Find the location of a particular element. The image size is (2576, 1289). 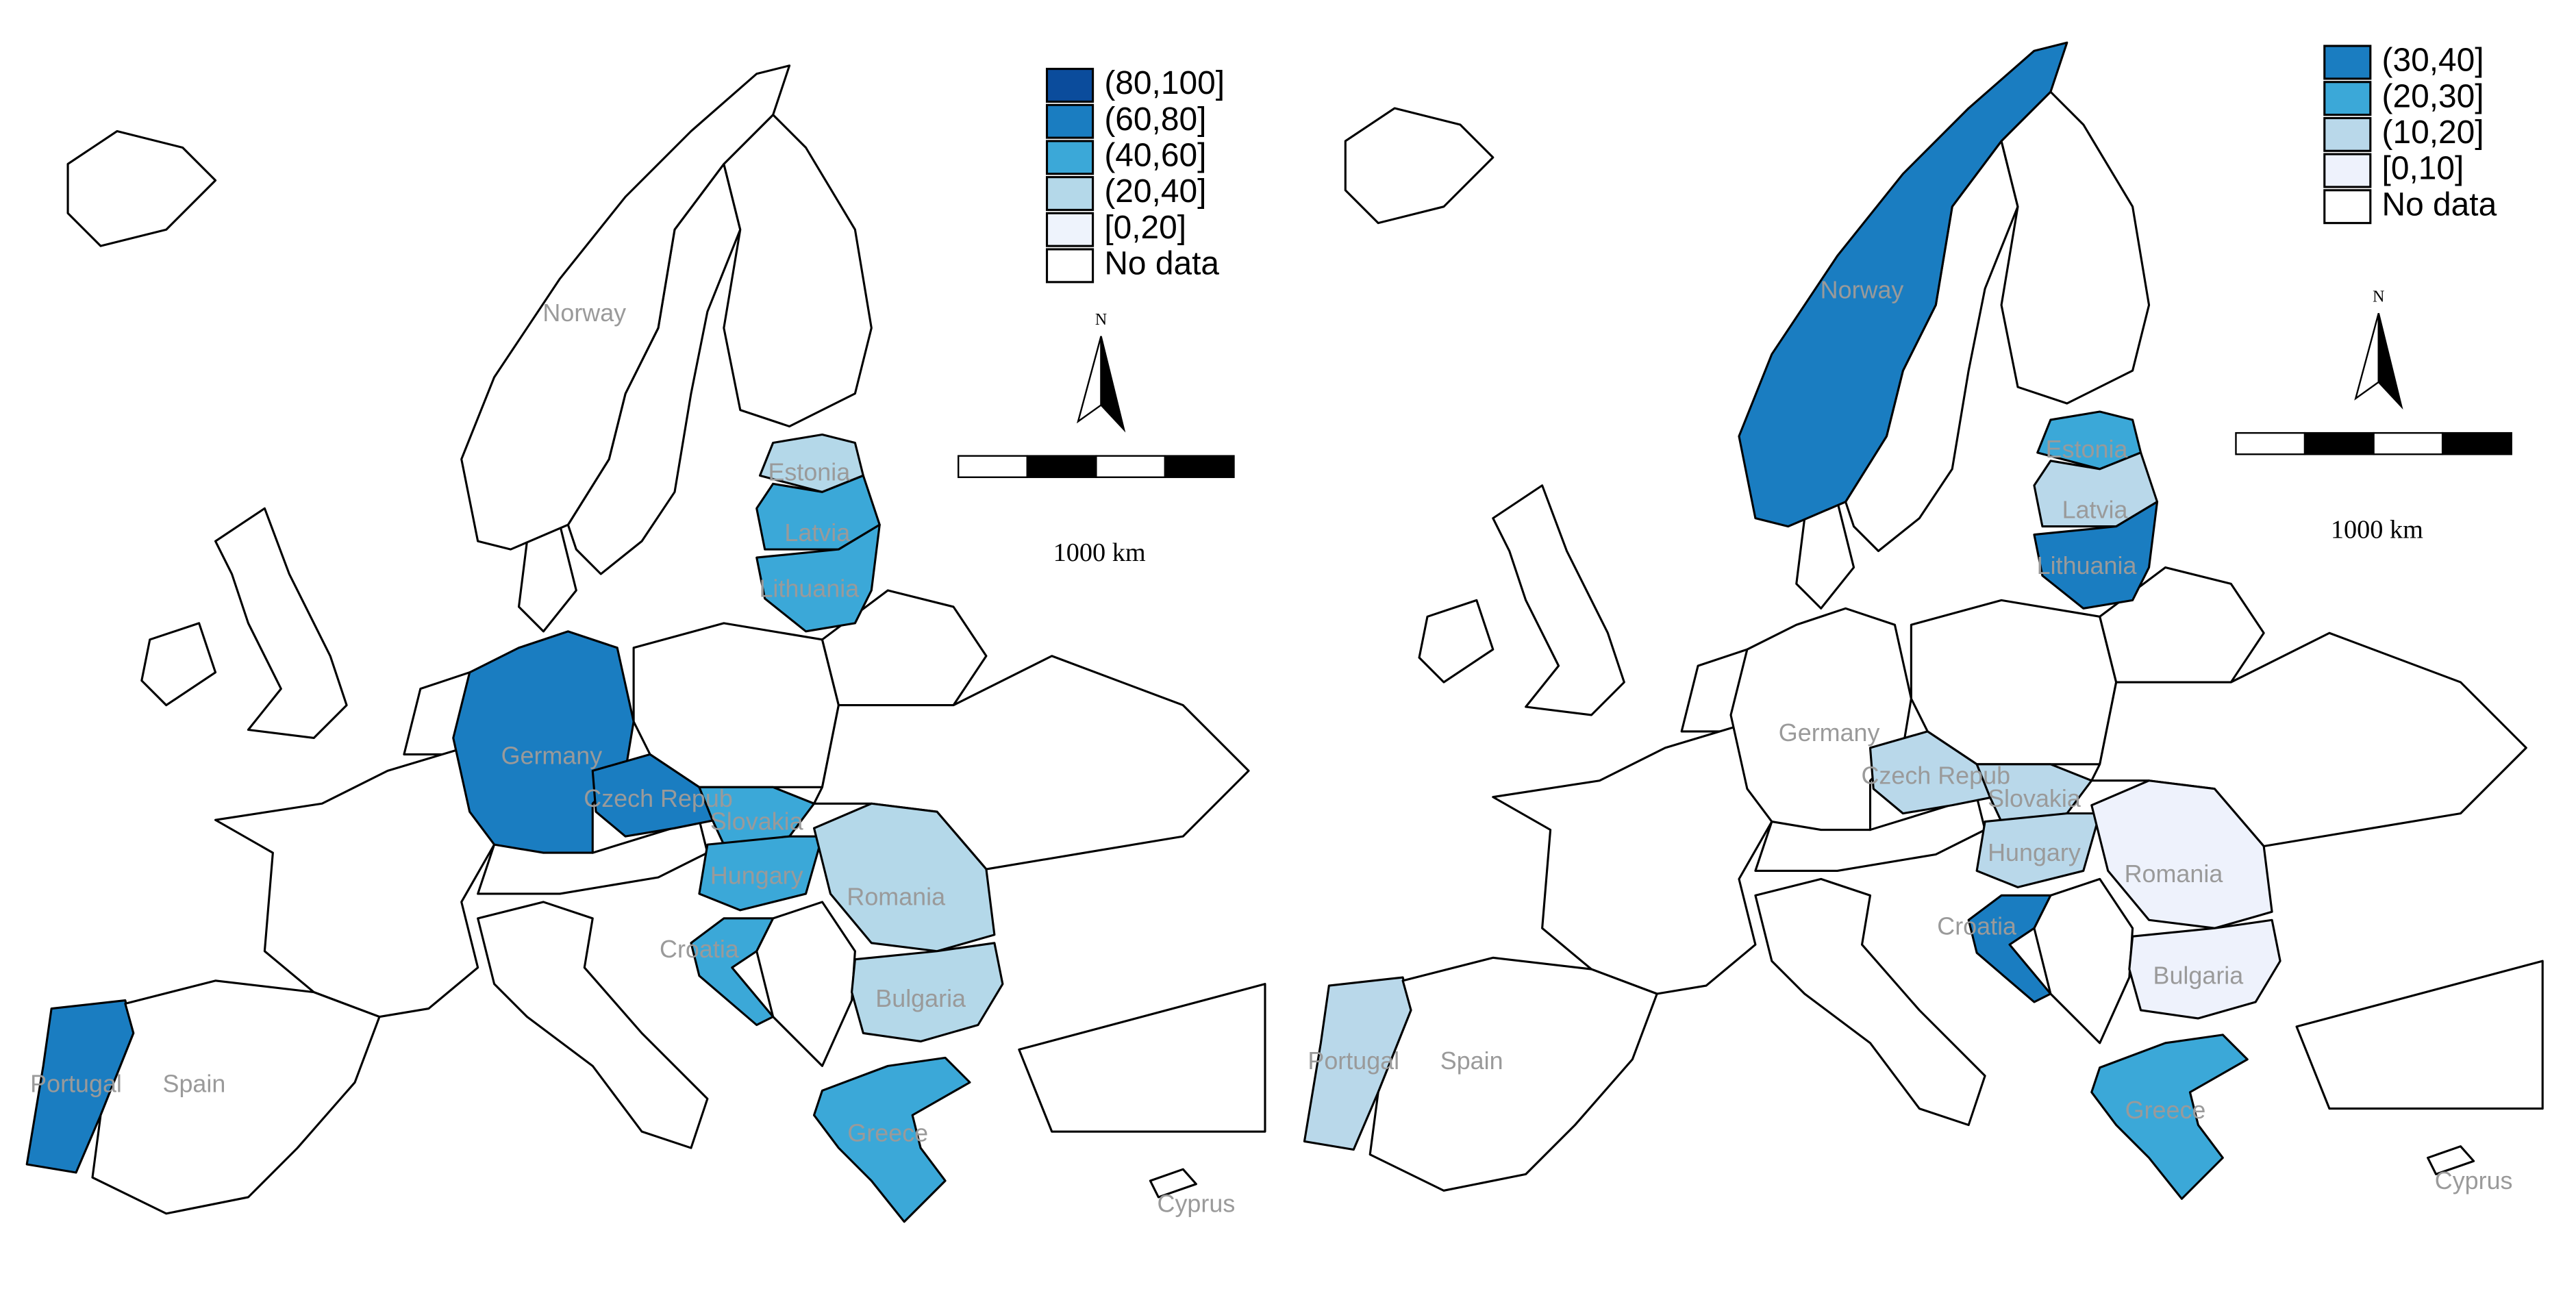

legend-label: No data is located at coordinates (2439, 204).